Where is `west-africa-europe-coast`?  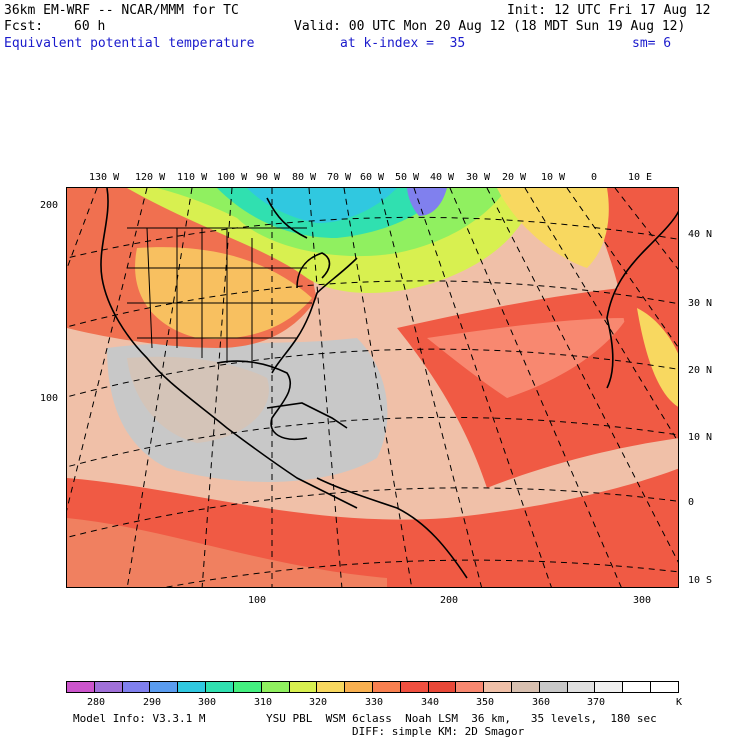 west-africa-europe-coast is located at coordinates (642, 299).